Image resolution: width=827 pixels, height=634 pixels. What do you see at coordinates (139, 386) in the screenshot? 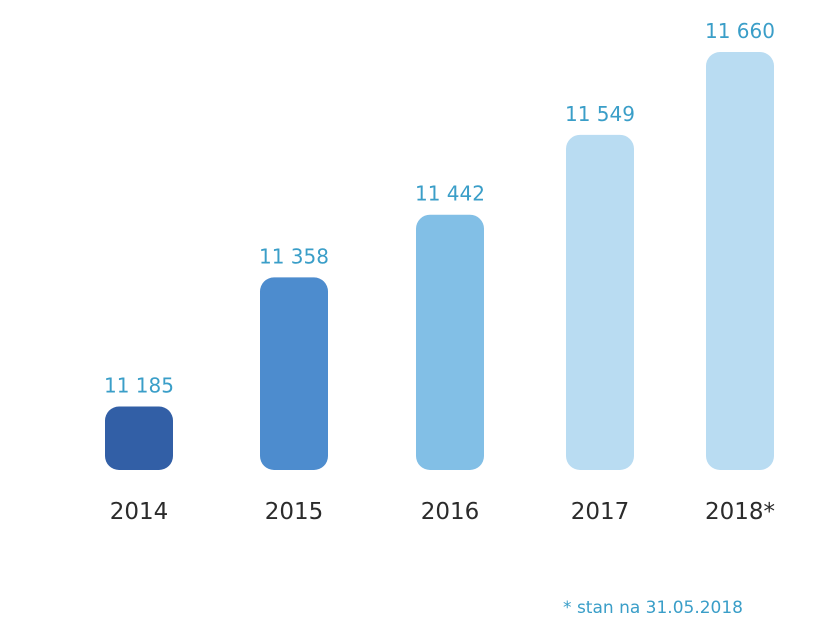
I see `value-label: 11 185` at bounding box center [139, 386].